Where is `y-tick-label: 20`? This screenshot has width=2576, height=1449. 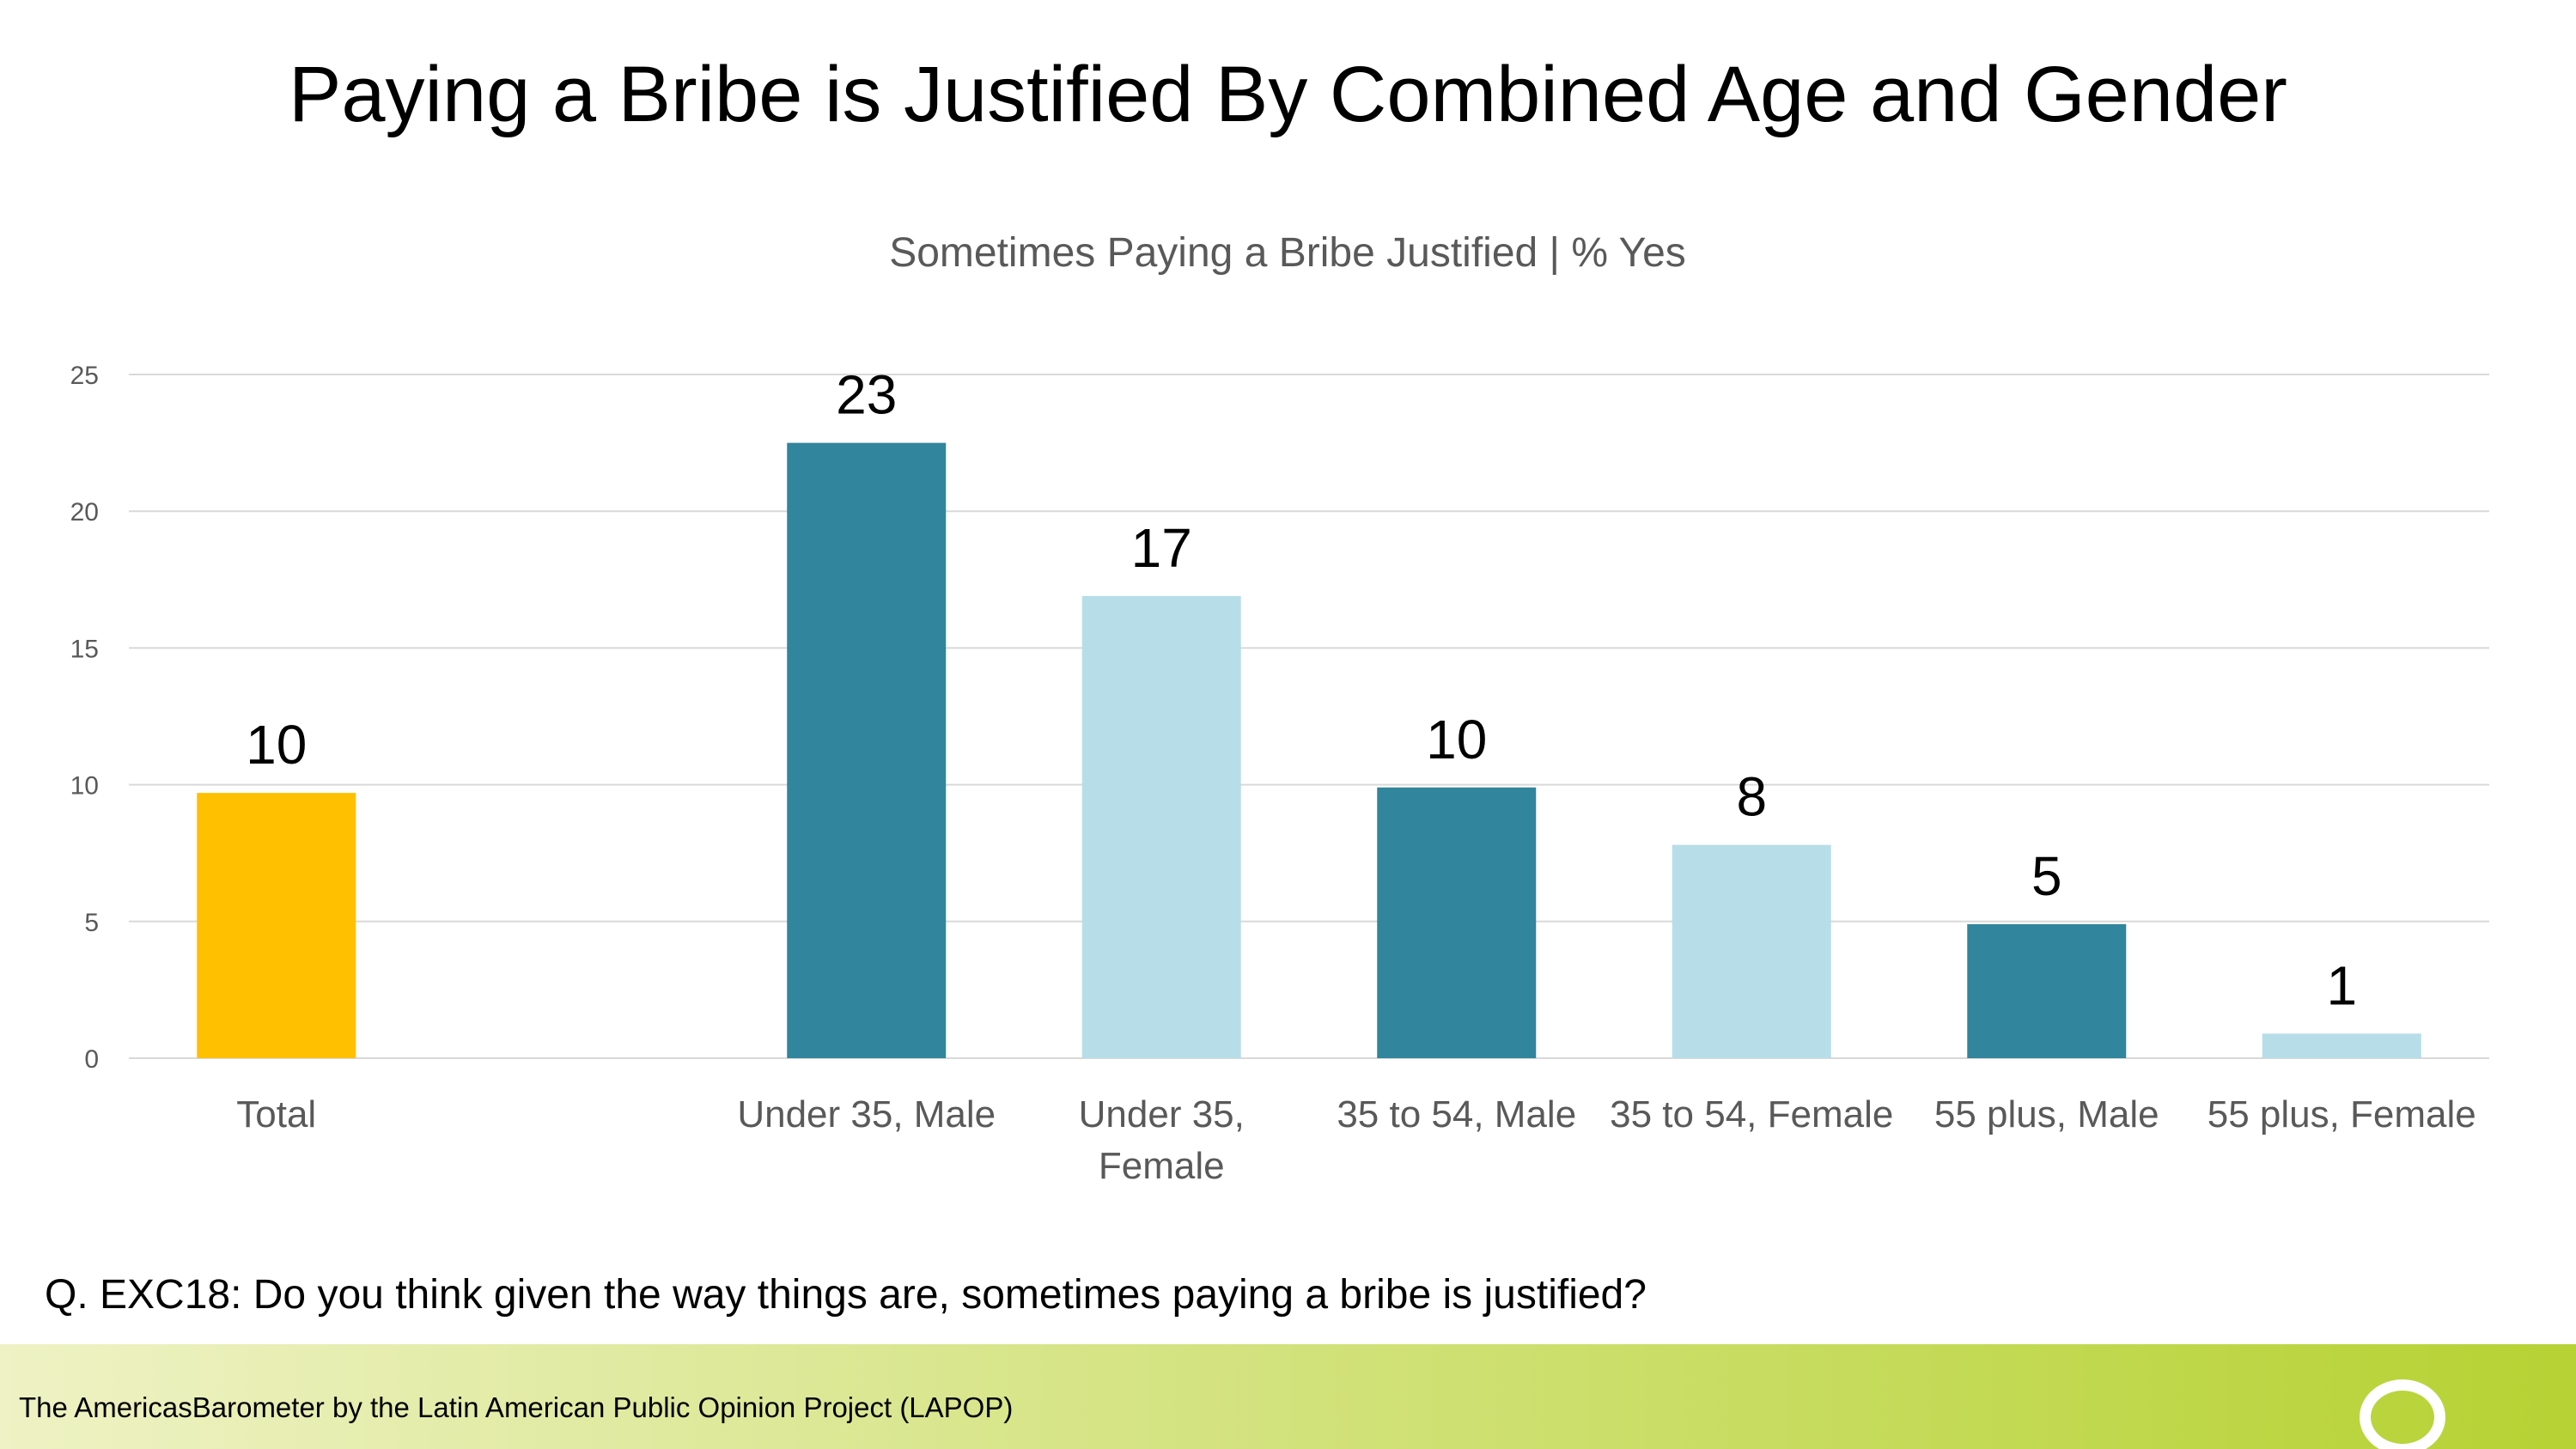 y-tick-label: 20 is located at coordinates (84, 512).